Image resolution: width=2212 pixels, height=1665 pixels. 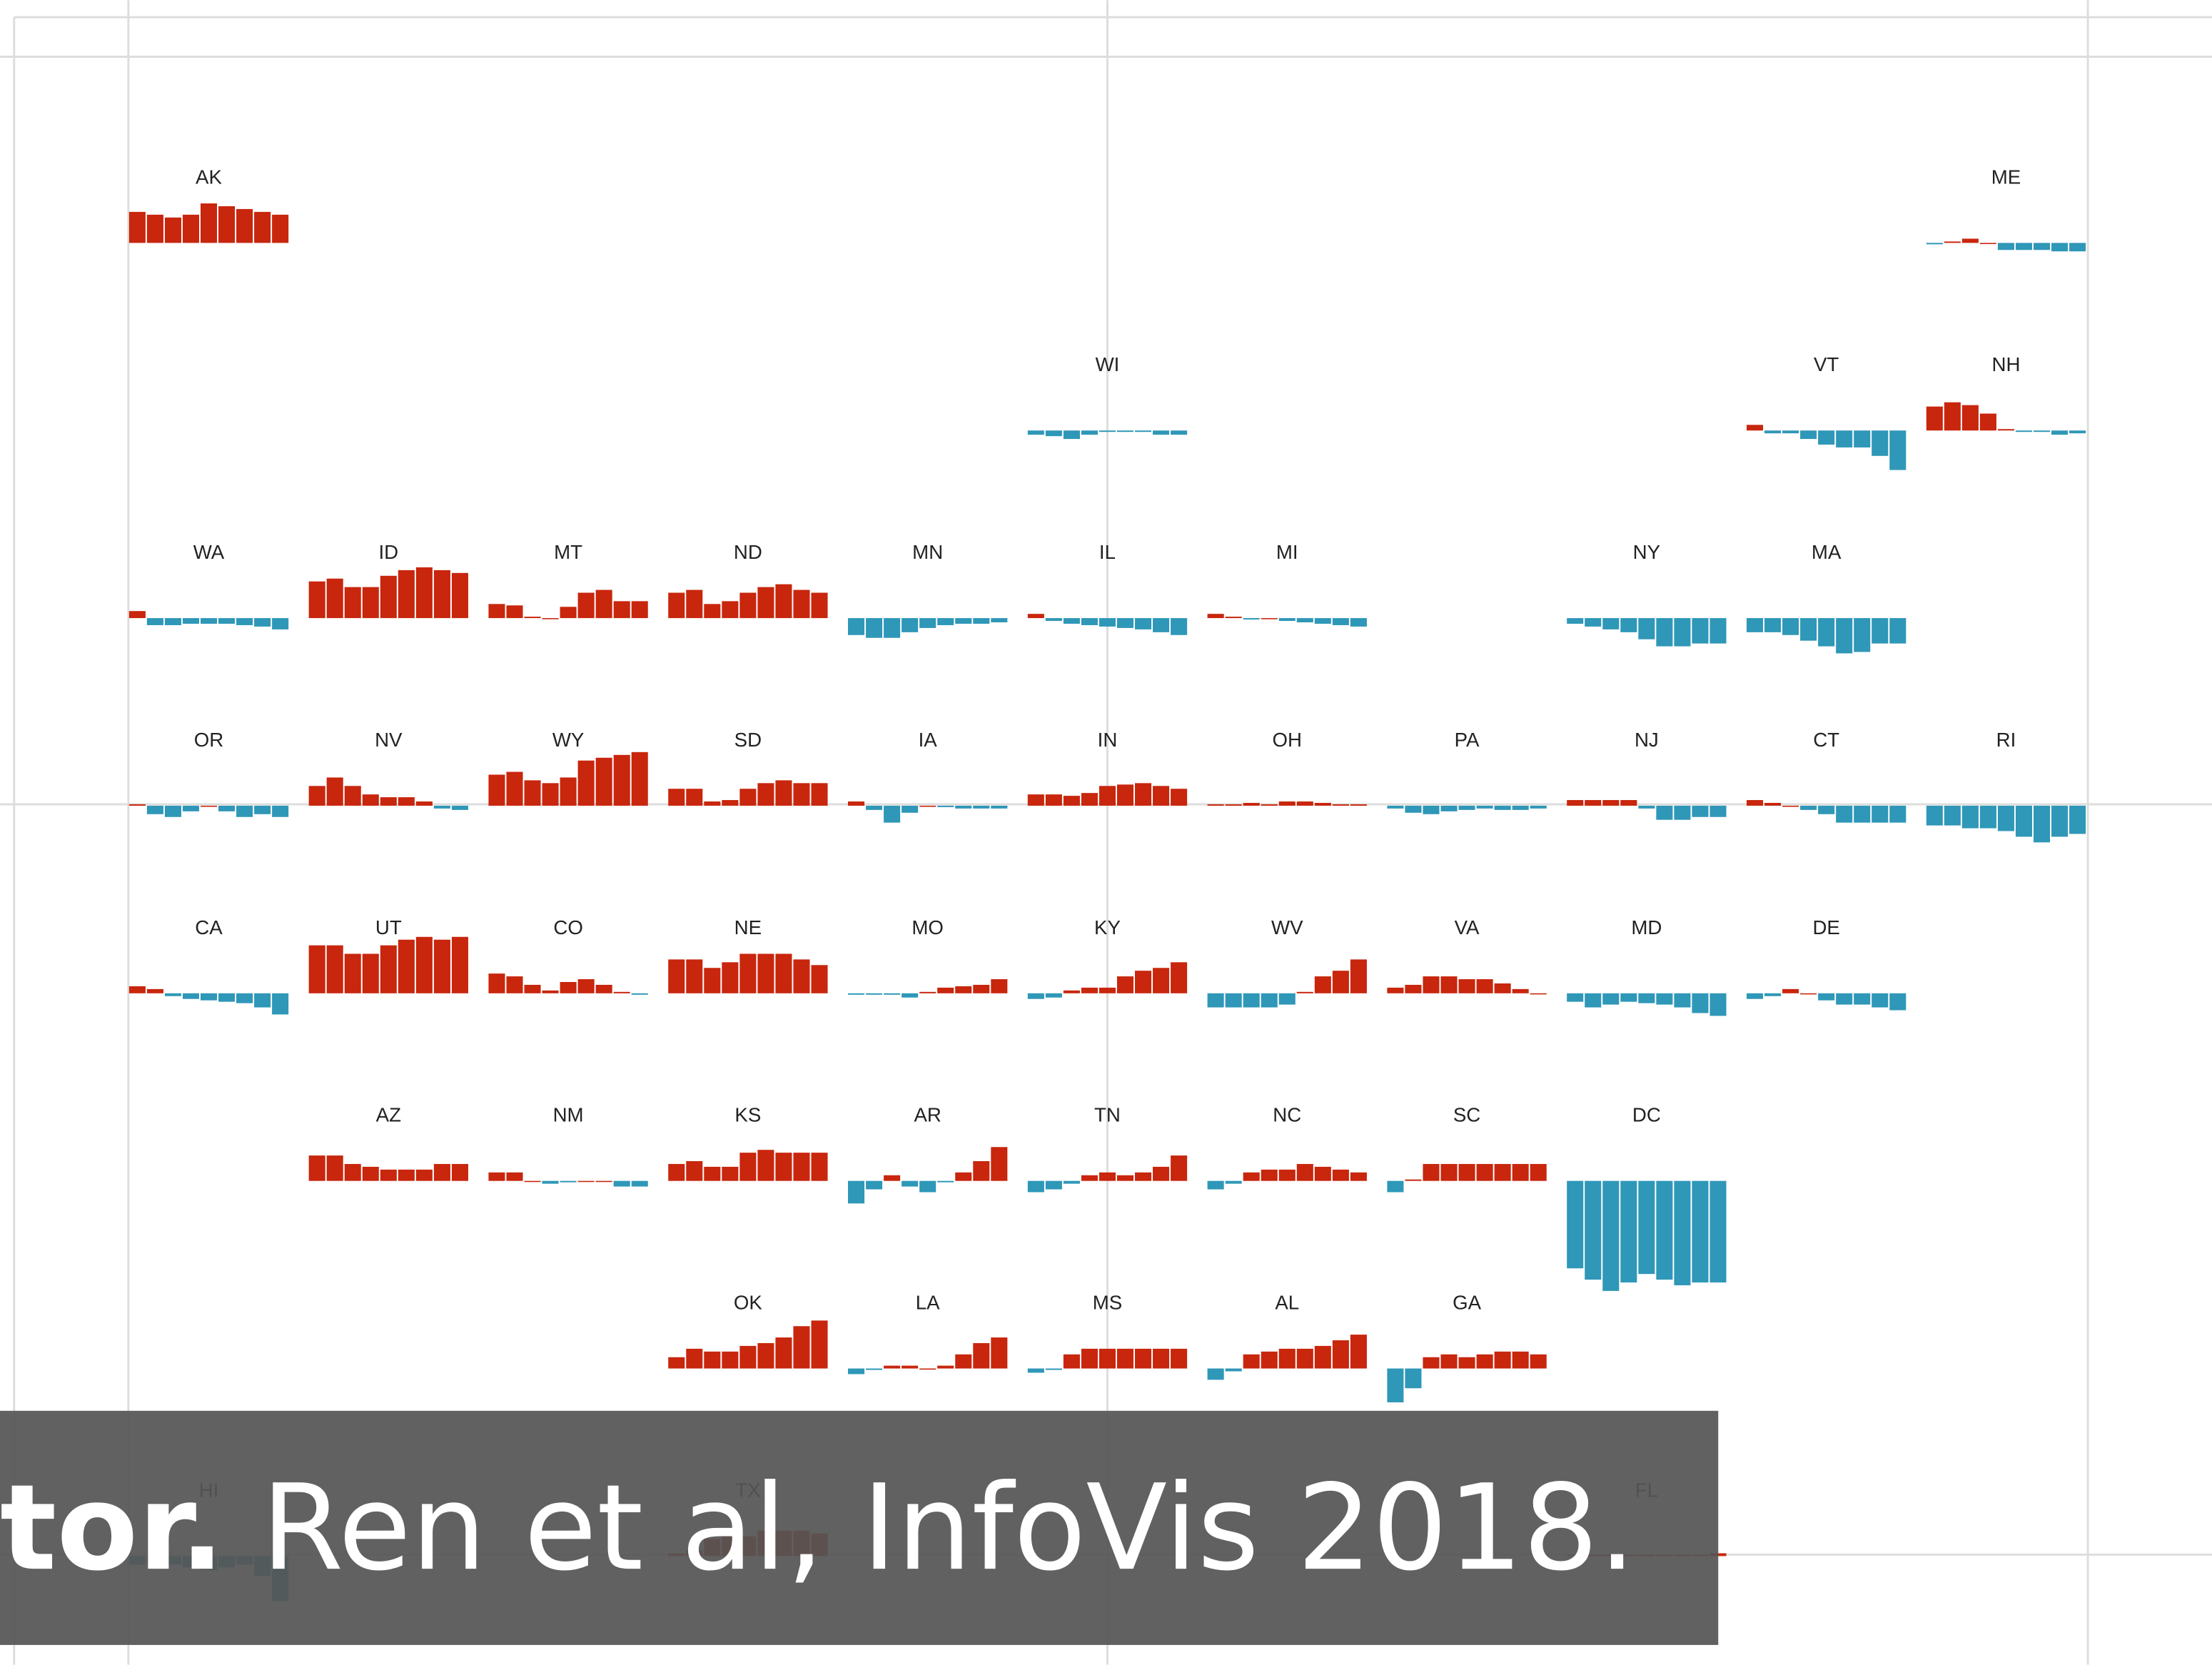 I want to click on caption: tor. Ren et al, InfoVis 2018., so click(x=818, y=1528).